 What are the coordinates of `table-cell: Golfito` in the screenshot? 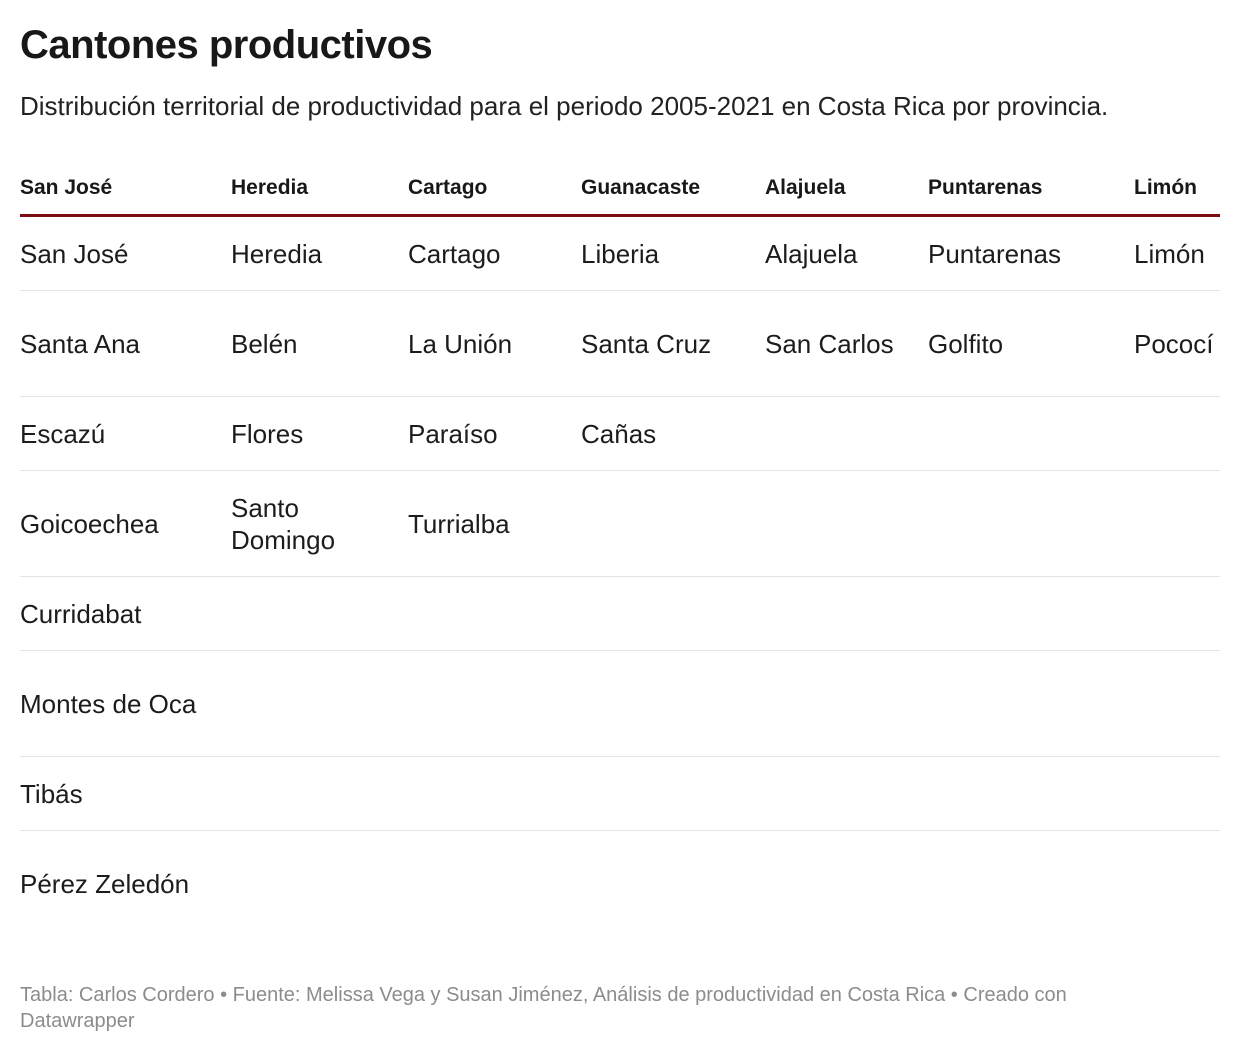 It's located at (1031, 343).